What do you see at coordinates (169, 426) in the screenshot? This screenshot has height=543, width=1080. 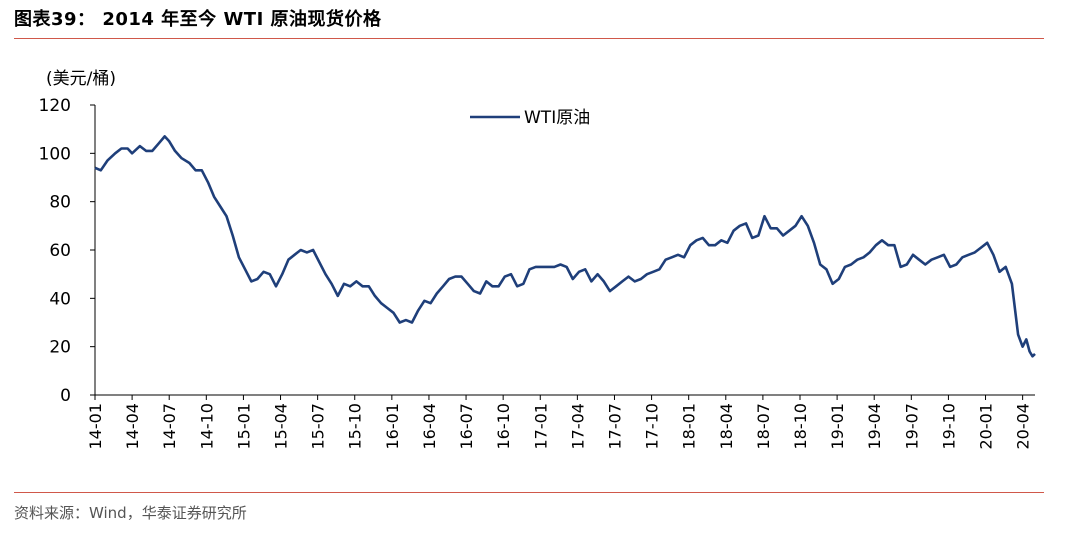 I see `x-tick-label: 14-07` at bounding box center [169, 426].